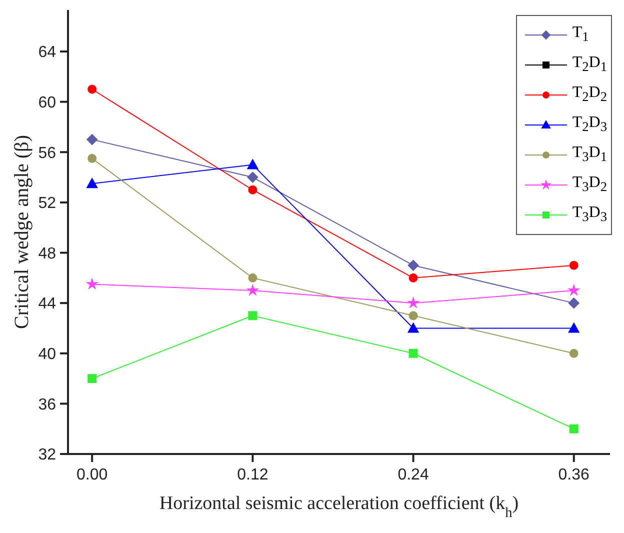  Describe the element at coordinates (47, 103) in the screenshot. I see `y-tick-label: 60` at that location.